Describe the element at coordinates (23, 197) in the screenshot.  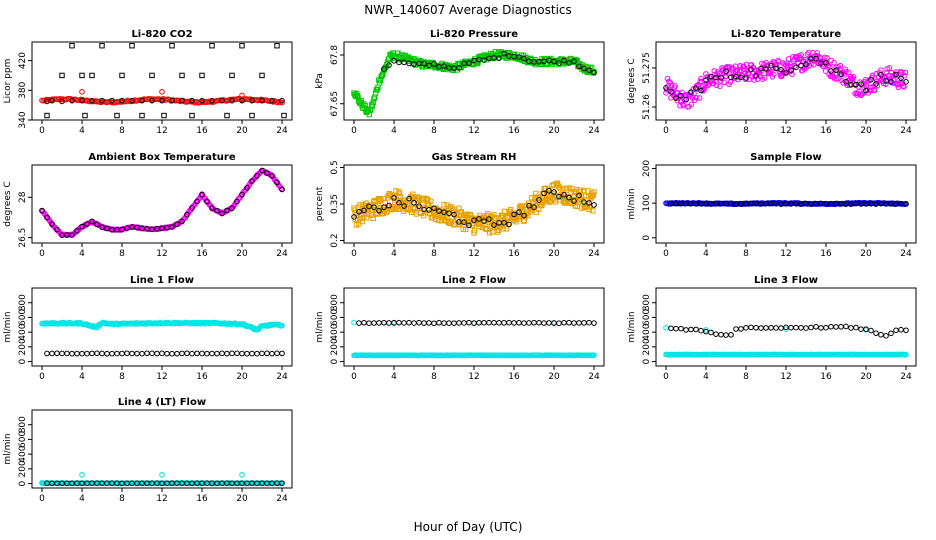
I see `y-tick-label: 28` at that location.